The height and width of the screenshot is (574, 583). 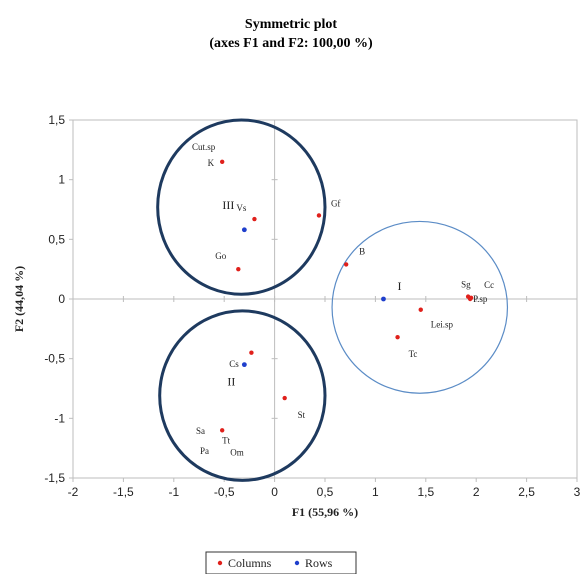 What do you see at coordinates (54, 359) in the screenshot?
I see `y-tick-label: -0,5` at bounding box center [54, 359].